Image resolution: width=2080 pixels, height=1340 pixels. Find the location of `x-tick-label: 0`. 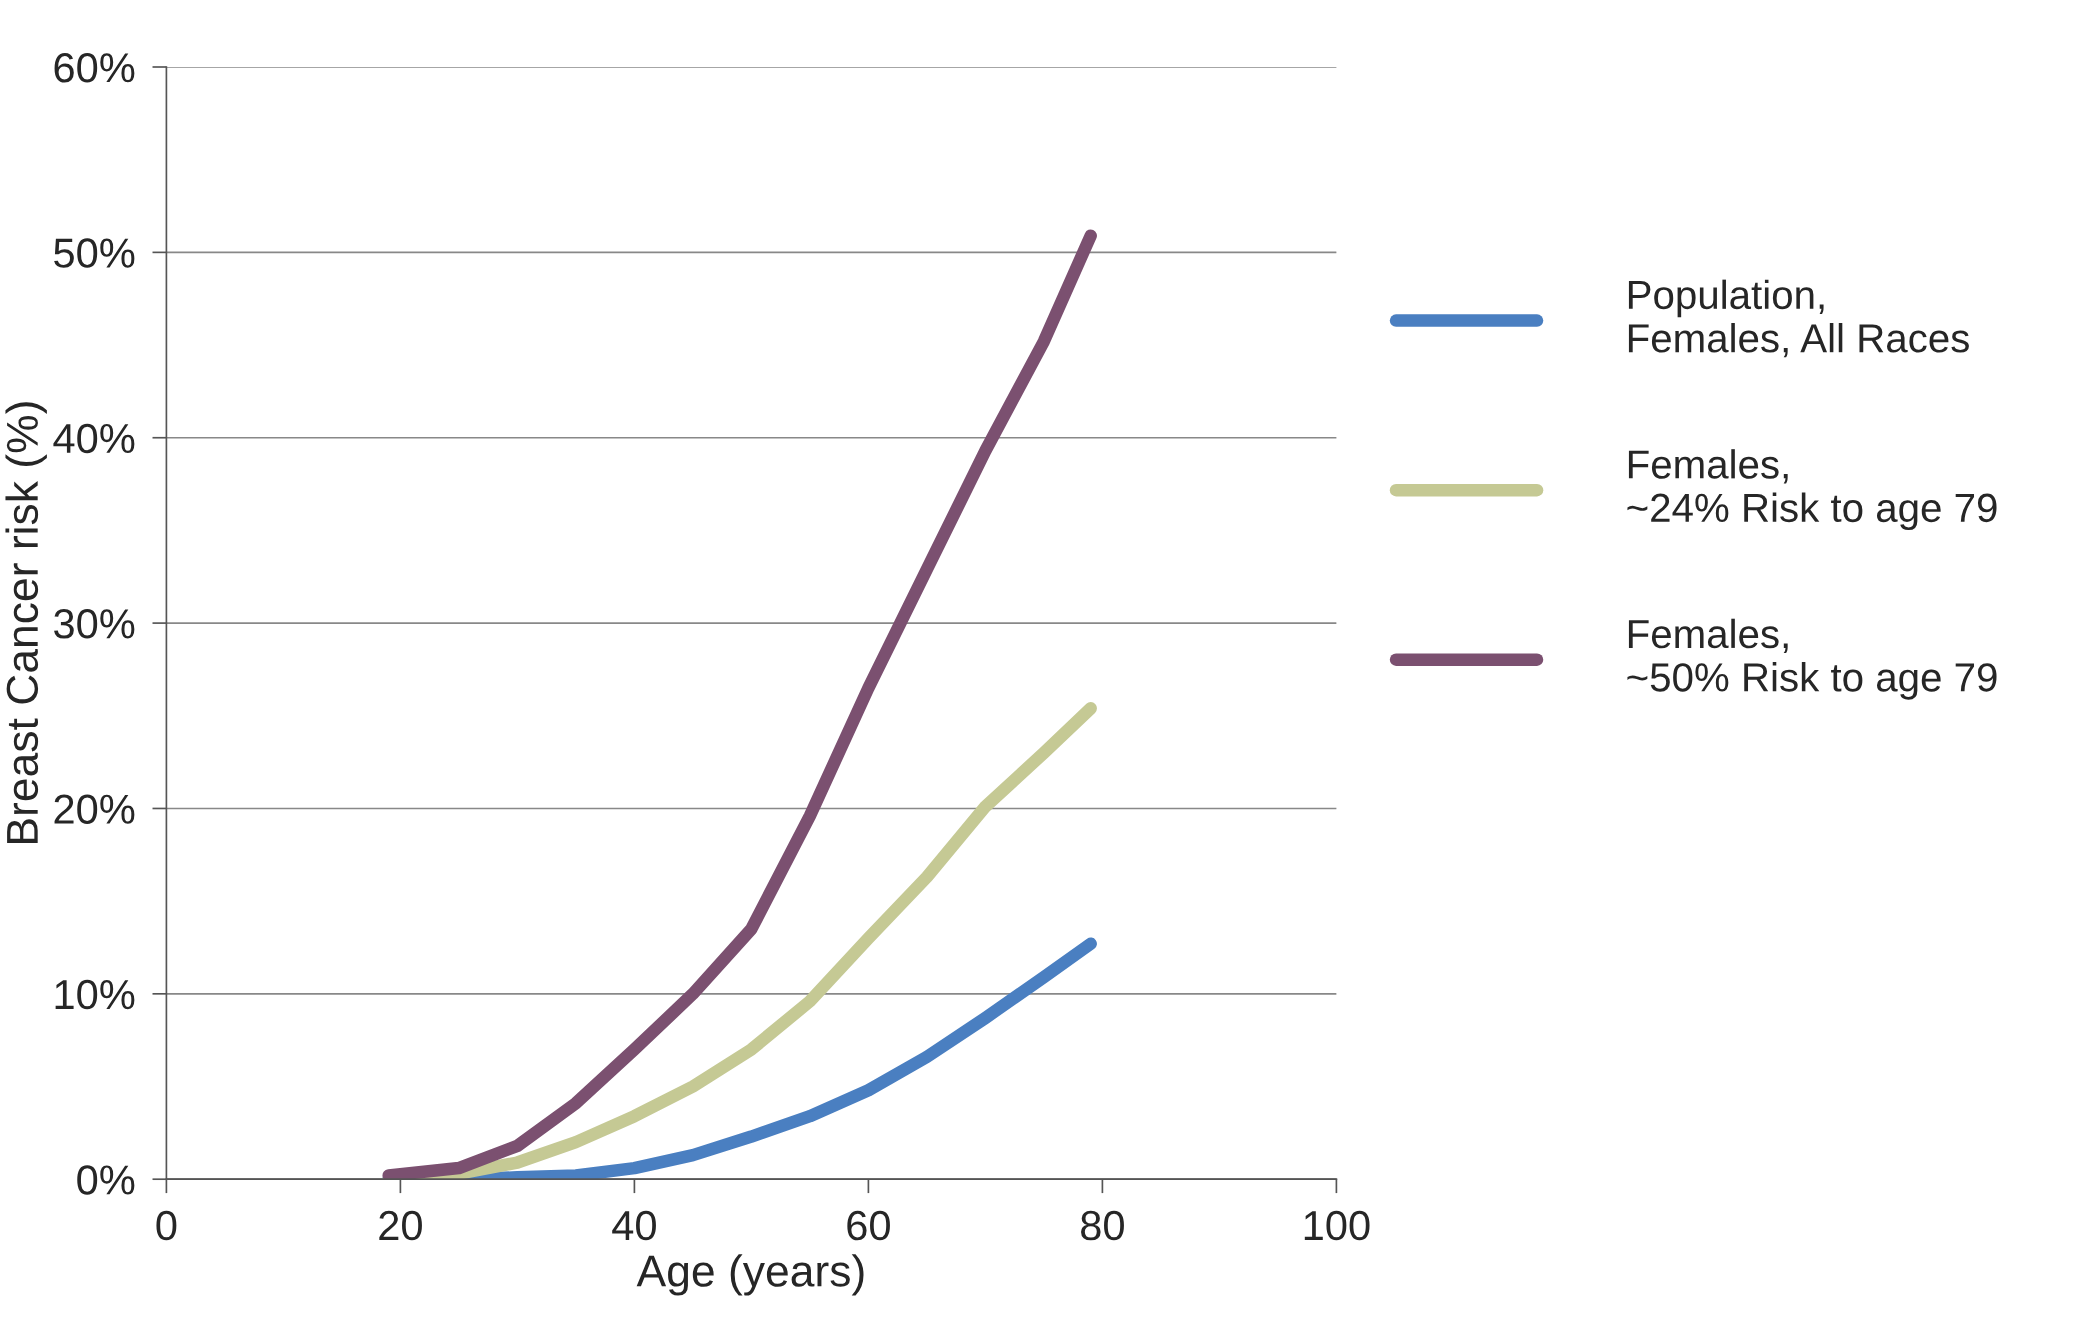

x-tick-label: 0 is located at coordinates (166, 1225).